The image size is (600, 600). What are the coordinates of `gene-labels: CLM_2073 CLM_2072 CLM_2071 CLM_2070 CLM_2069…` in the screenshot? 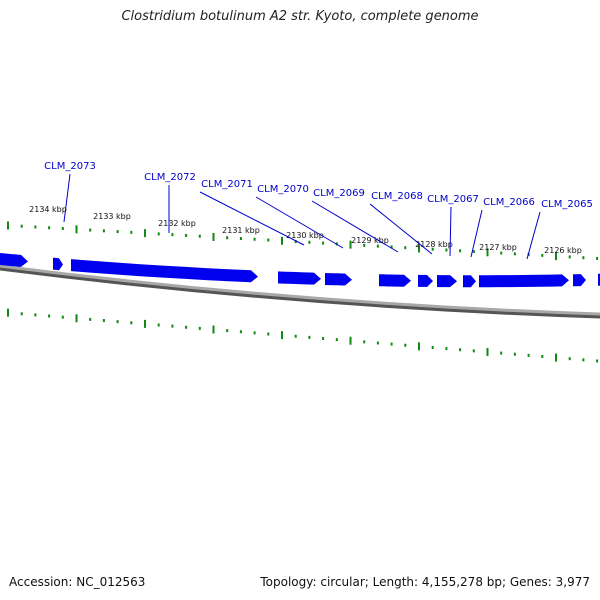 It's located at (318, 185).